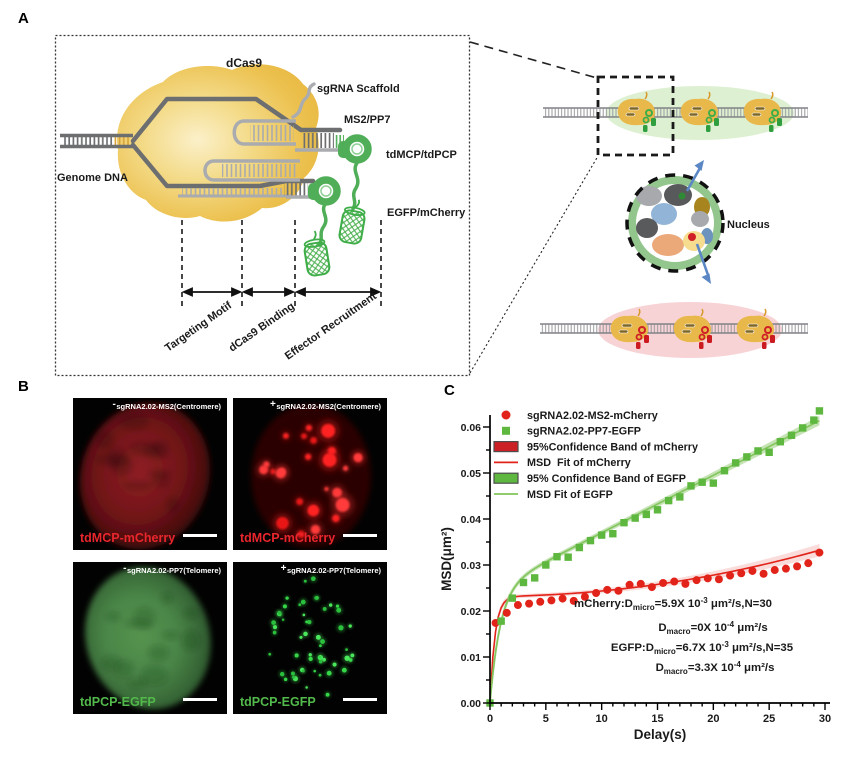 The image size is (865, 758). What do you see at coordinates (471, 612) in the screenshot?
I see `y-tick-label: 0.02` at bounding box center [471, 612].